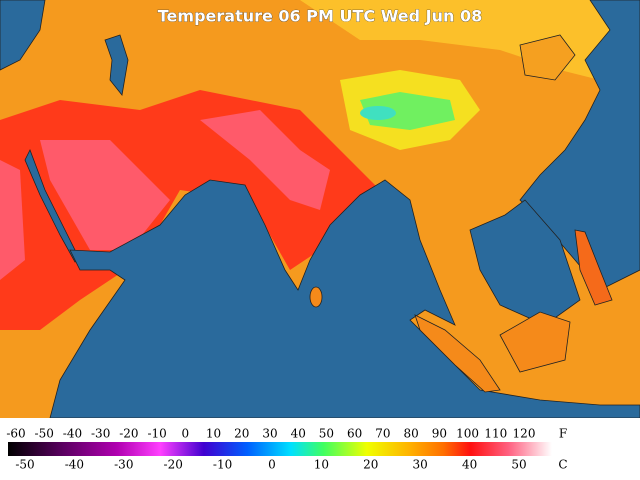  I want to click on fahrenheit-label: 70, so click(382, 434).